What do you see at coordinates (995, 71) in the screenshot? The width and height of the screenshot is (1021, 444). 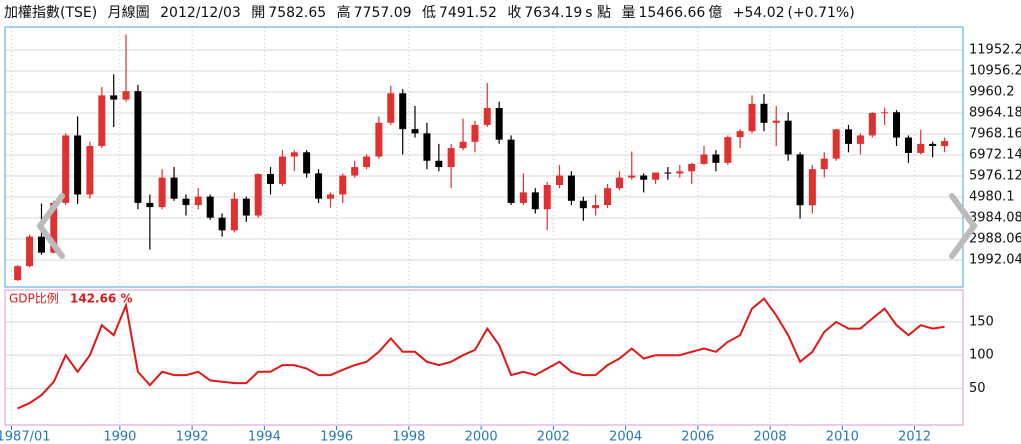 I see `y-tick-label: 10956.2` at bounding box center [995, 71].